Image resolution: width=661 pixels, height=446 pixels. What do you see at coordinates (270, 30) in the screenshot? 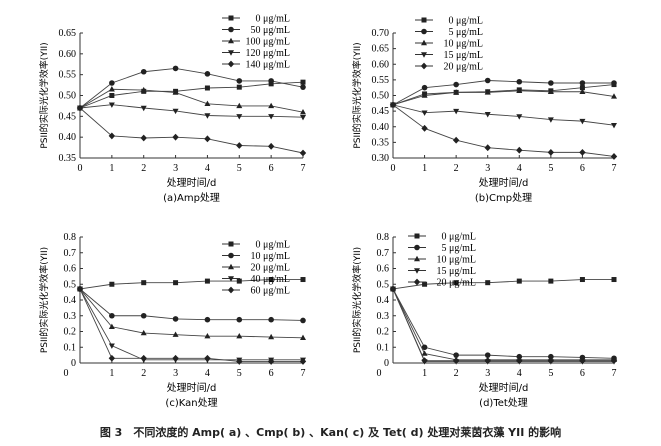
I see `legend-label: 50 μg/mL` at bounding box center [270, 30].